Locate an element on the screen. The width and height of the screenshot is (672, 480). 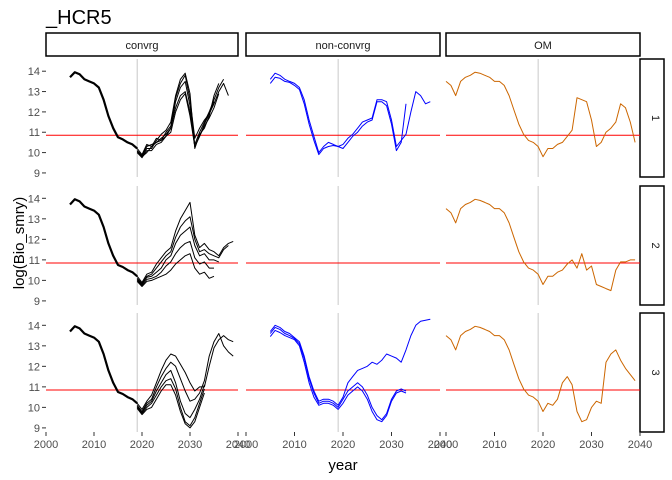
strip-OM is located at coordinates (543, 44).